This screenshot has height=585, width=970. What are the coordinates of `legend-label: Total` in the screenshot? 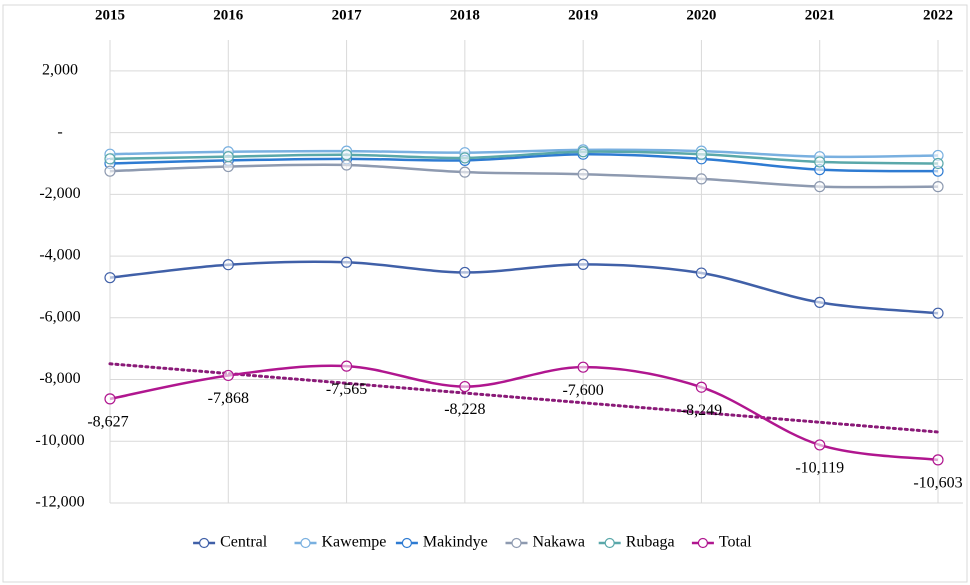 It's located at (735, 542).